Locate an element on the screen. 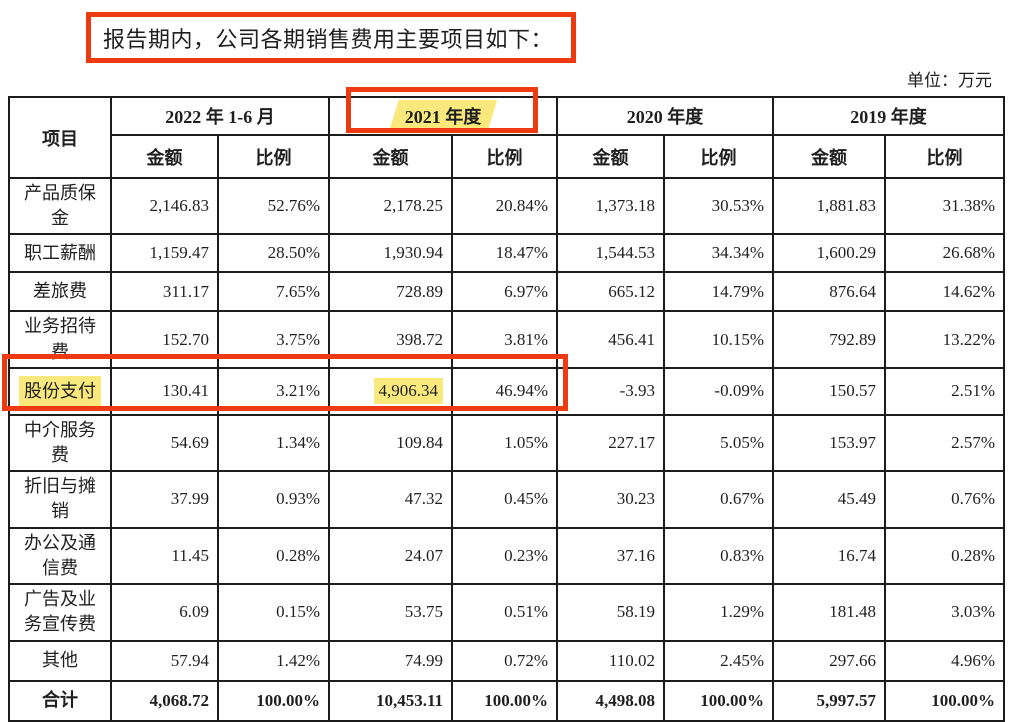 The width and height of the screenshot is (1011, 722). ratio-cell: 3.03% is located at coordinates (944, 612).